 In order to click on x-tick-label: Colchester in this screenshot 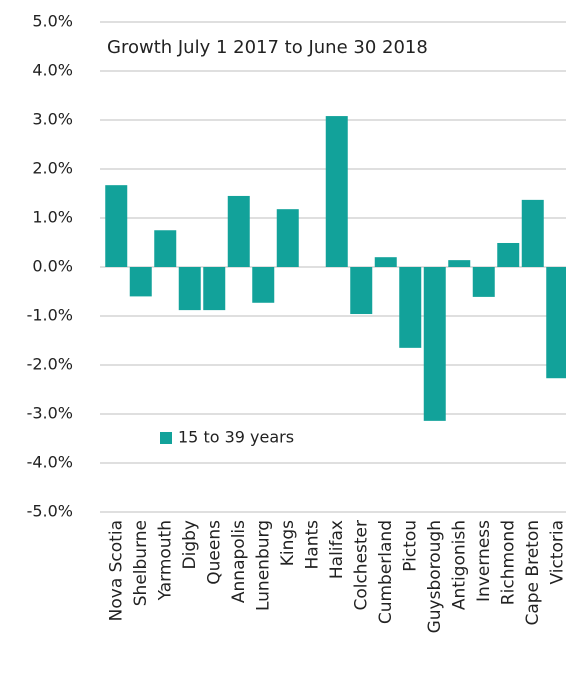, I will do `click(361, 565)`.